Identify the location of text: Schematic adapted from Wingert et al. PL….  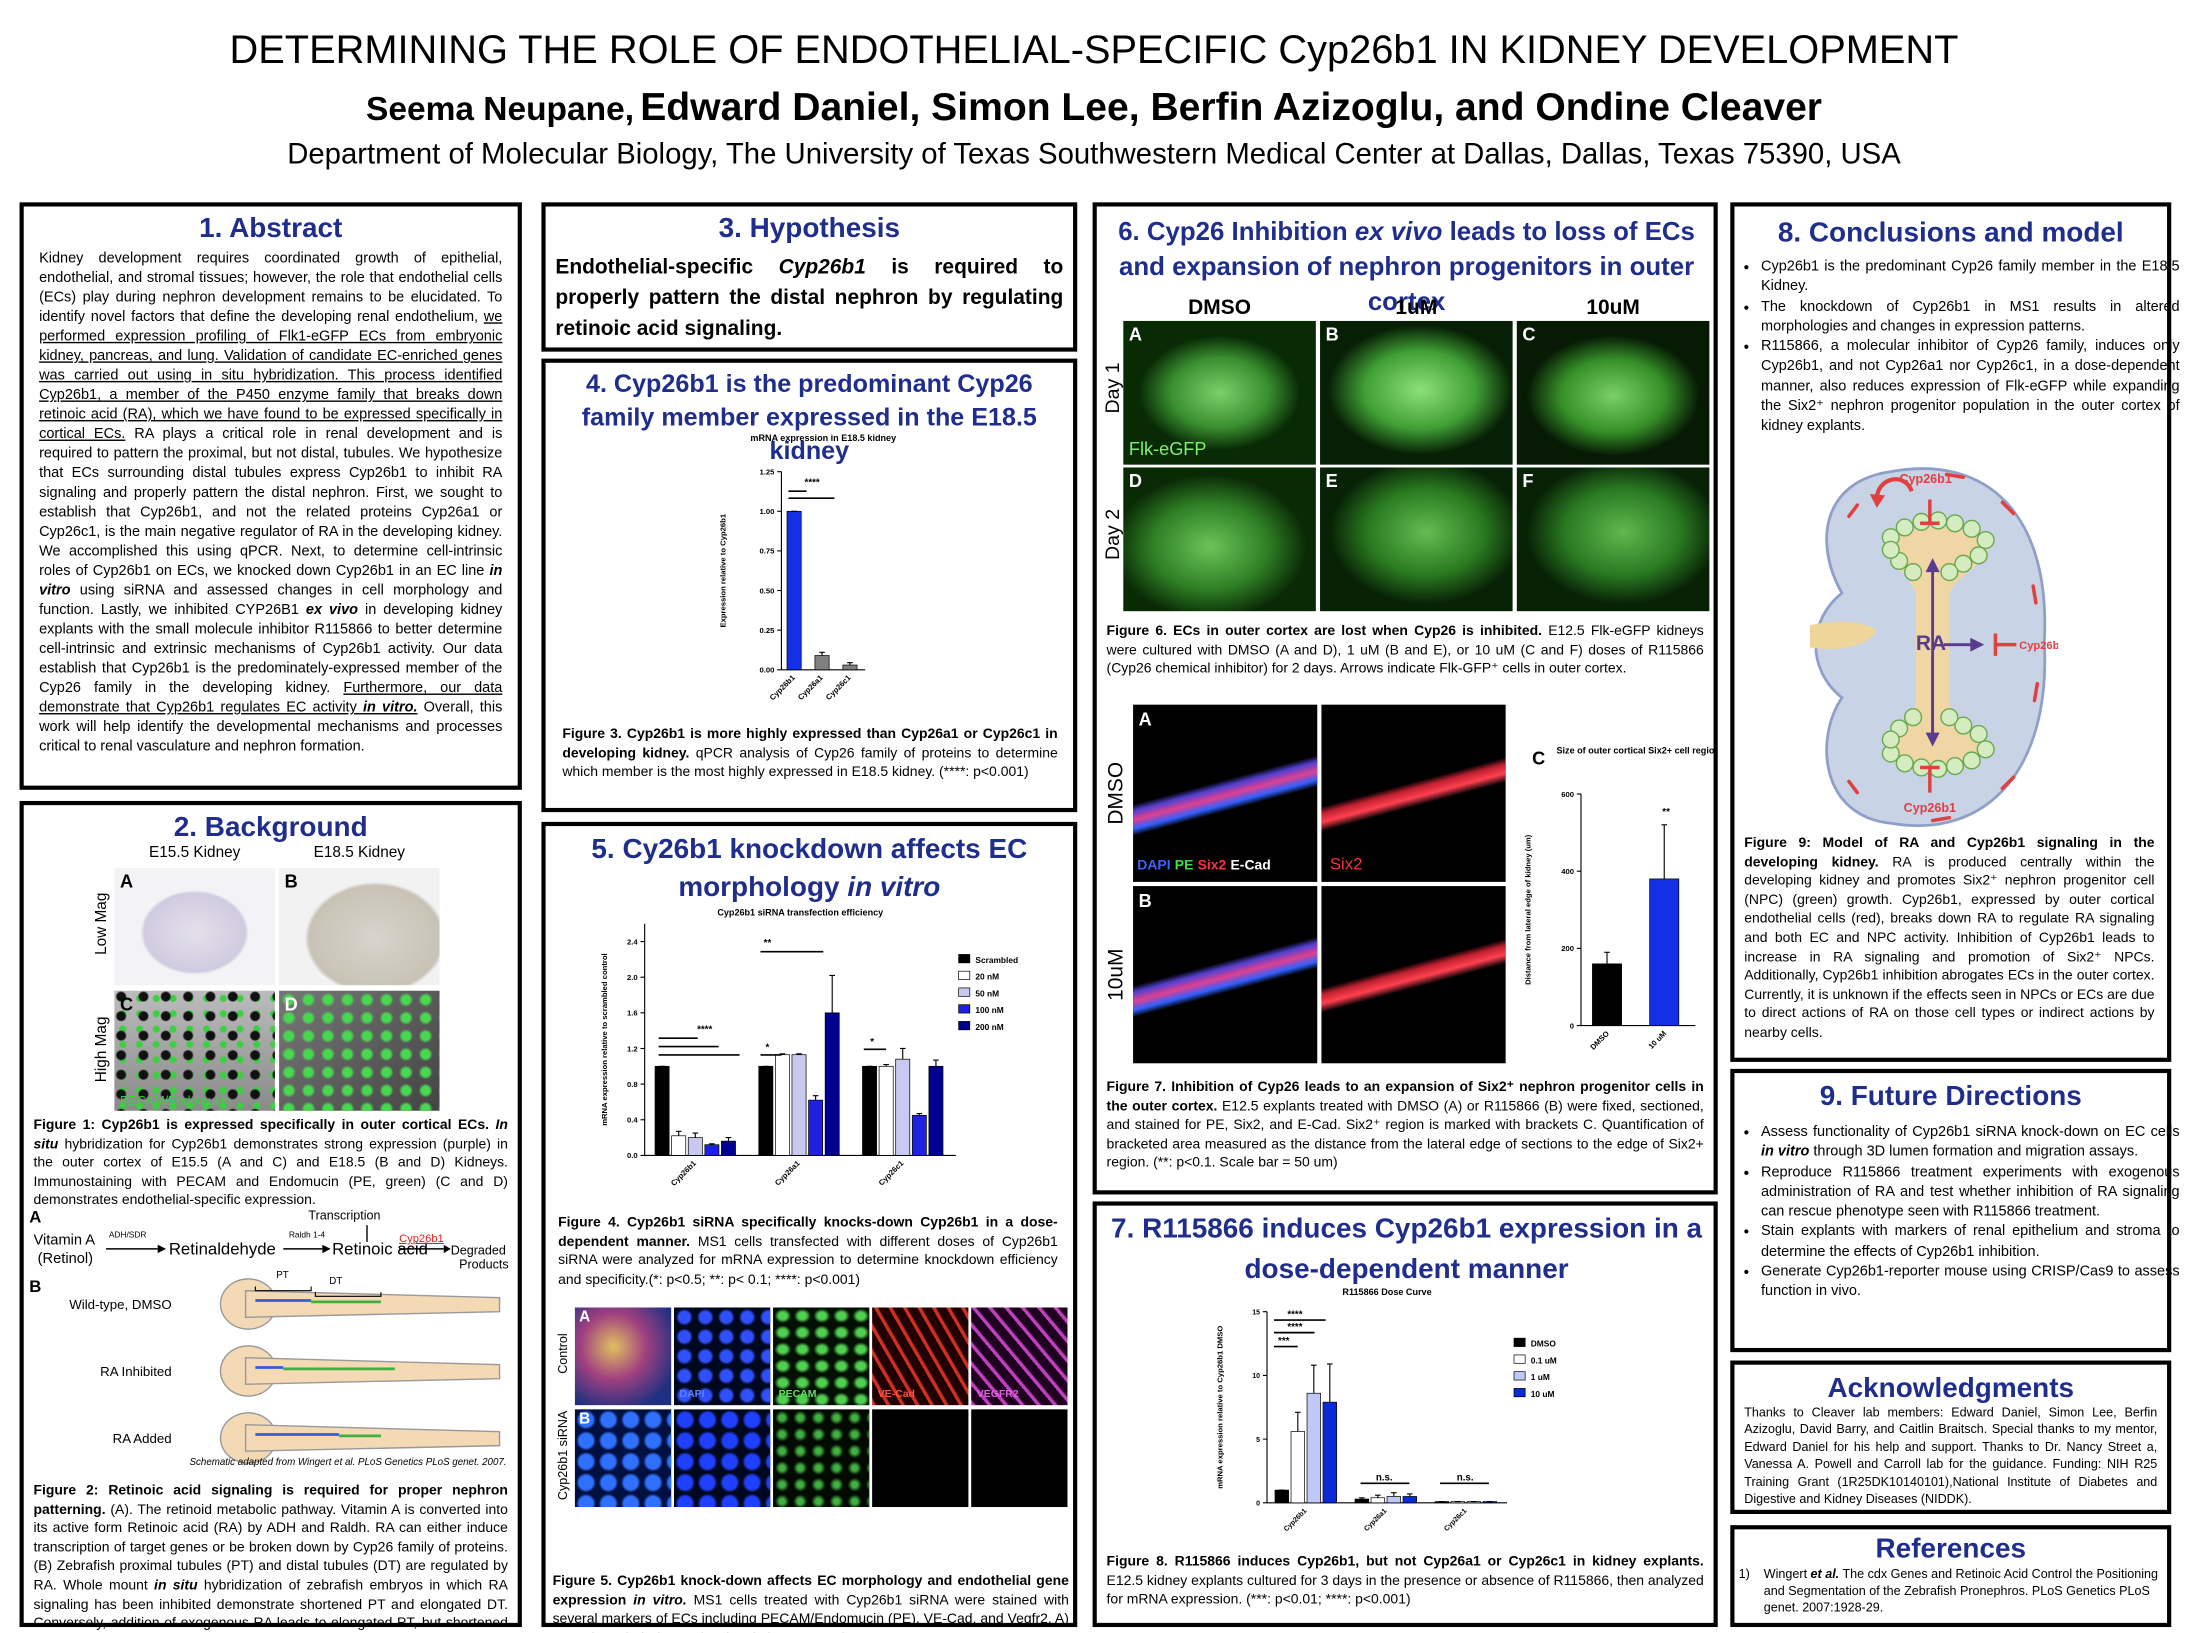
(348, 1462).